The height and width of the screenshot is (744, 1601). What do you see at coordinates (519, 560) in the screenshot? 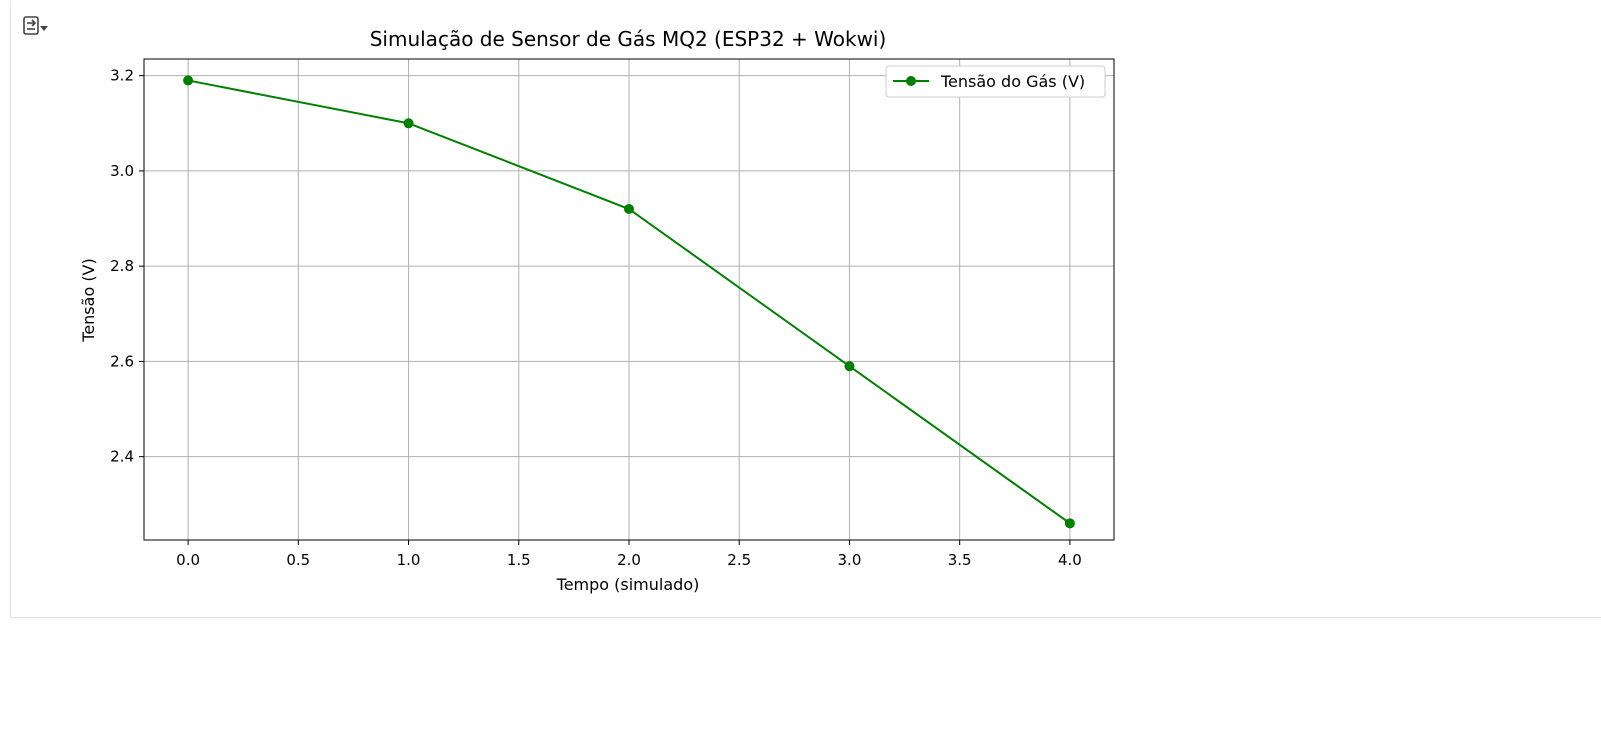
I see `x-tick-label: 1.5` at bounding box center [519, 560].